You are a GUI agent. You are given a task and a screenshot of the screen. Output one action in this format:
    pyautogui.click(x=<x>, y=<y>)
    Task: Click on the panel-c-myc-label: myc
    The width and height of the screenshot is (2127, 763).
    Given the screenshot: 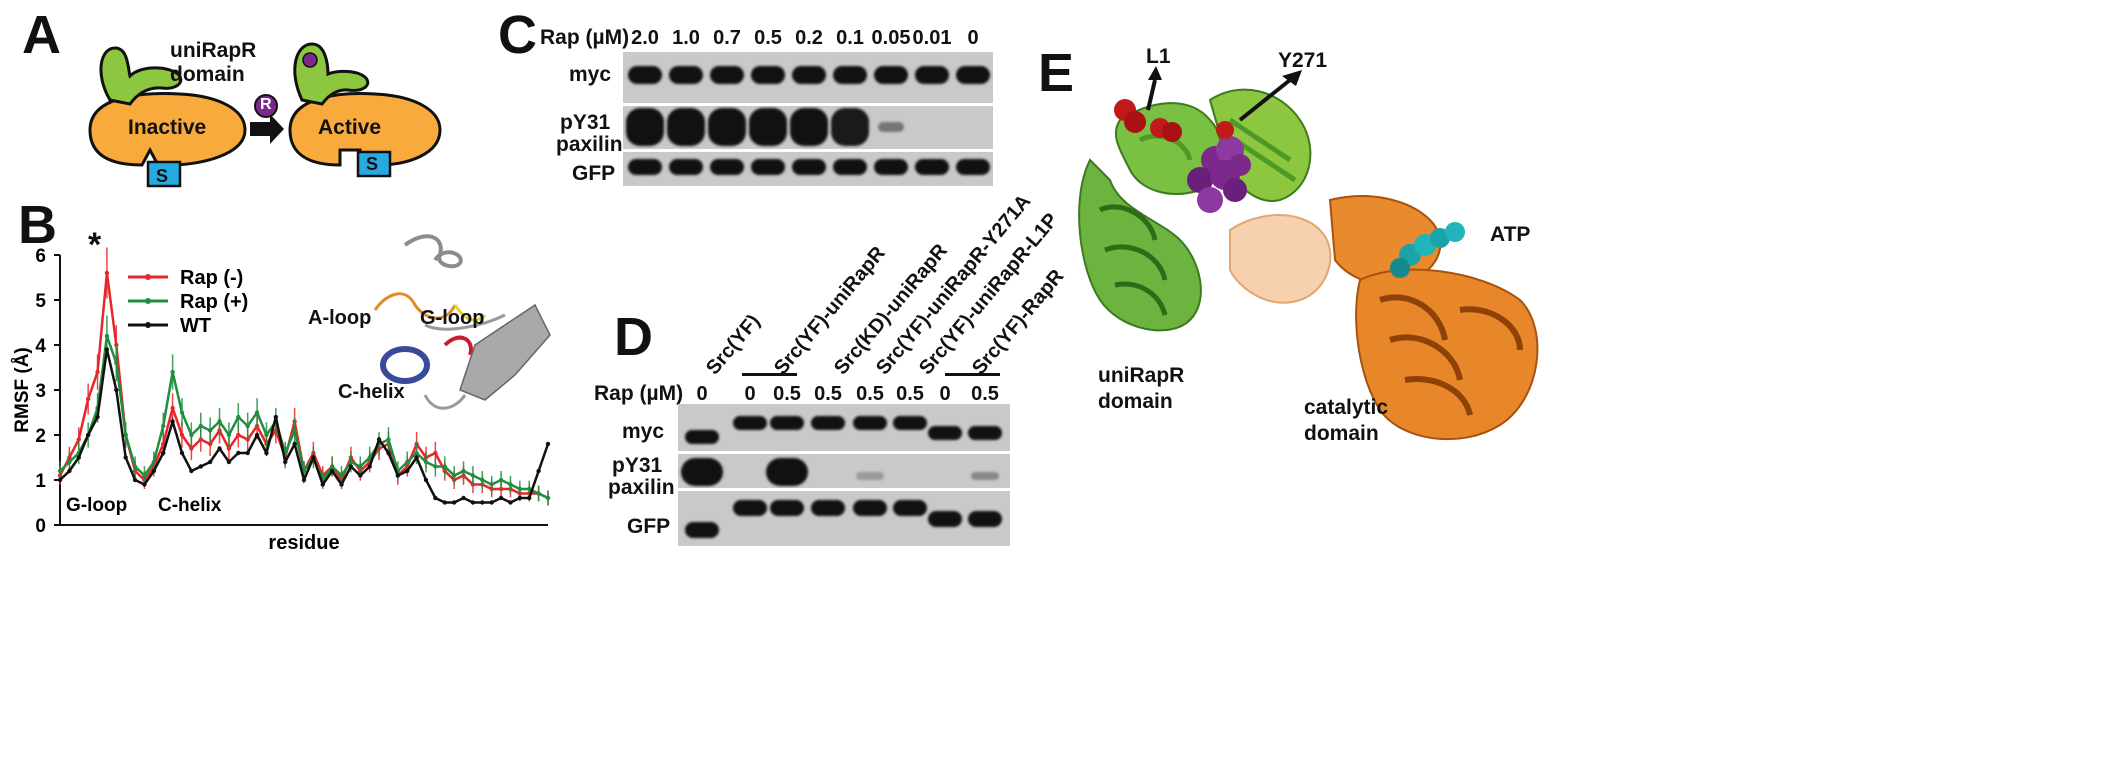 What is the action you would take?
    pyautogui.click(x=590, y=74)
    